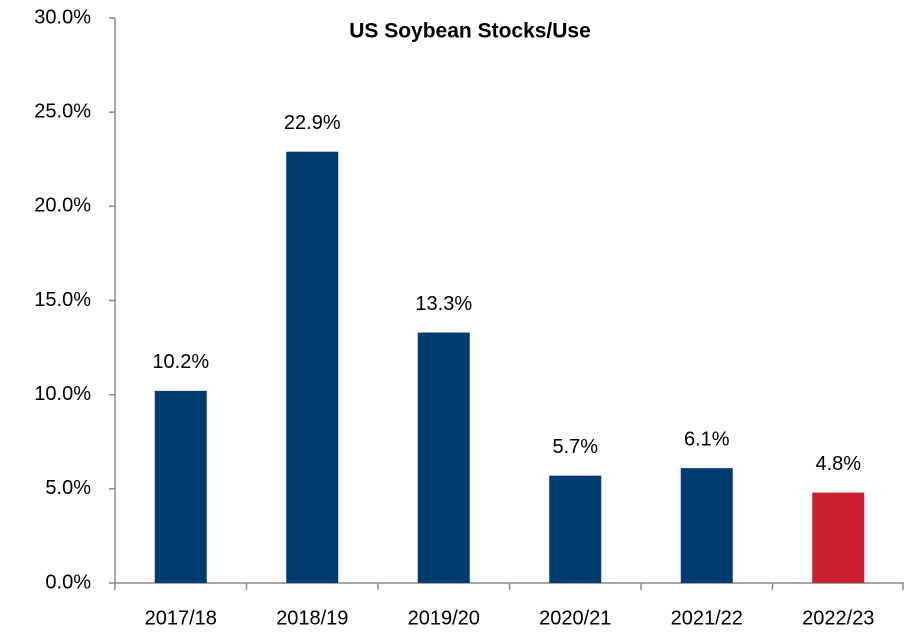  I want to click on chart-title: US Soybean Stocks/Use, so click(470, 31).